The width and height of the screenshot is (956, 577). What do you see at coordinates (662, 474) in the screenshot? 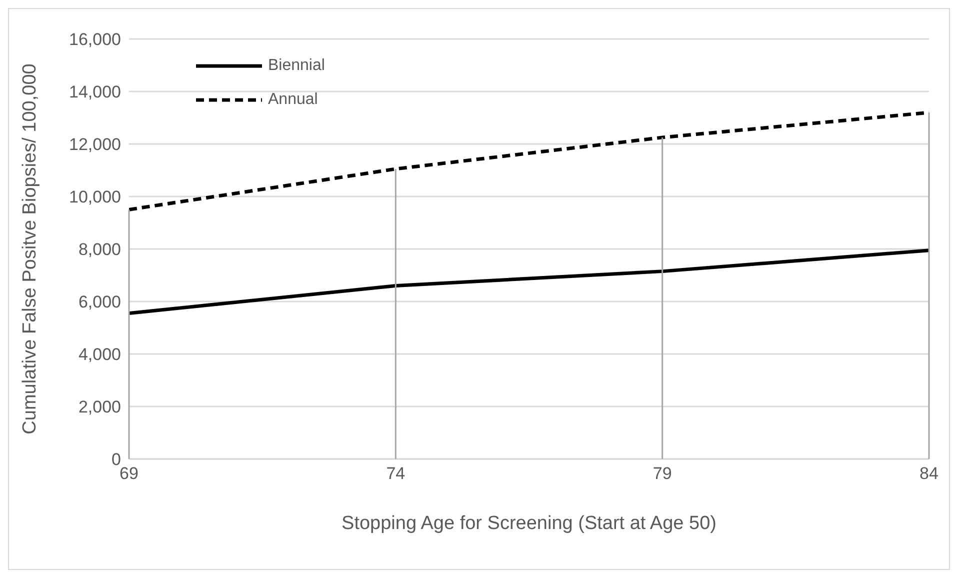
I see `x-tick-label: 79` at bounding box center [662, 474].